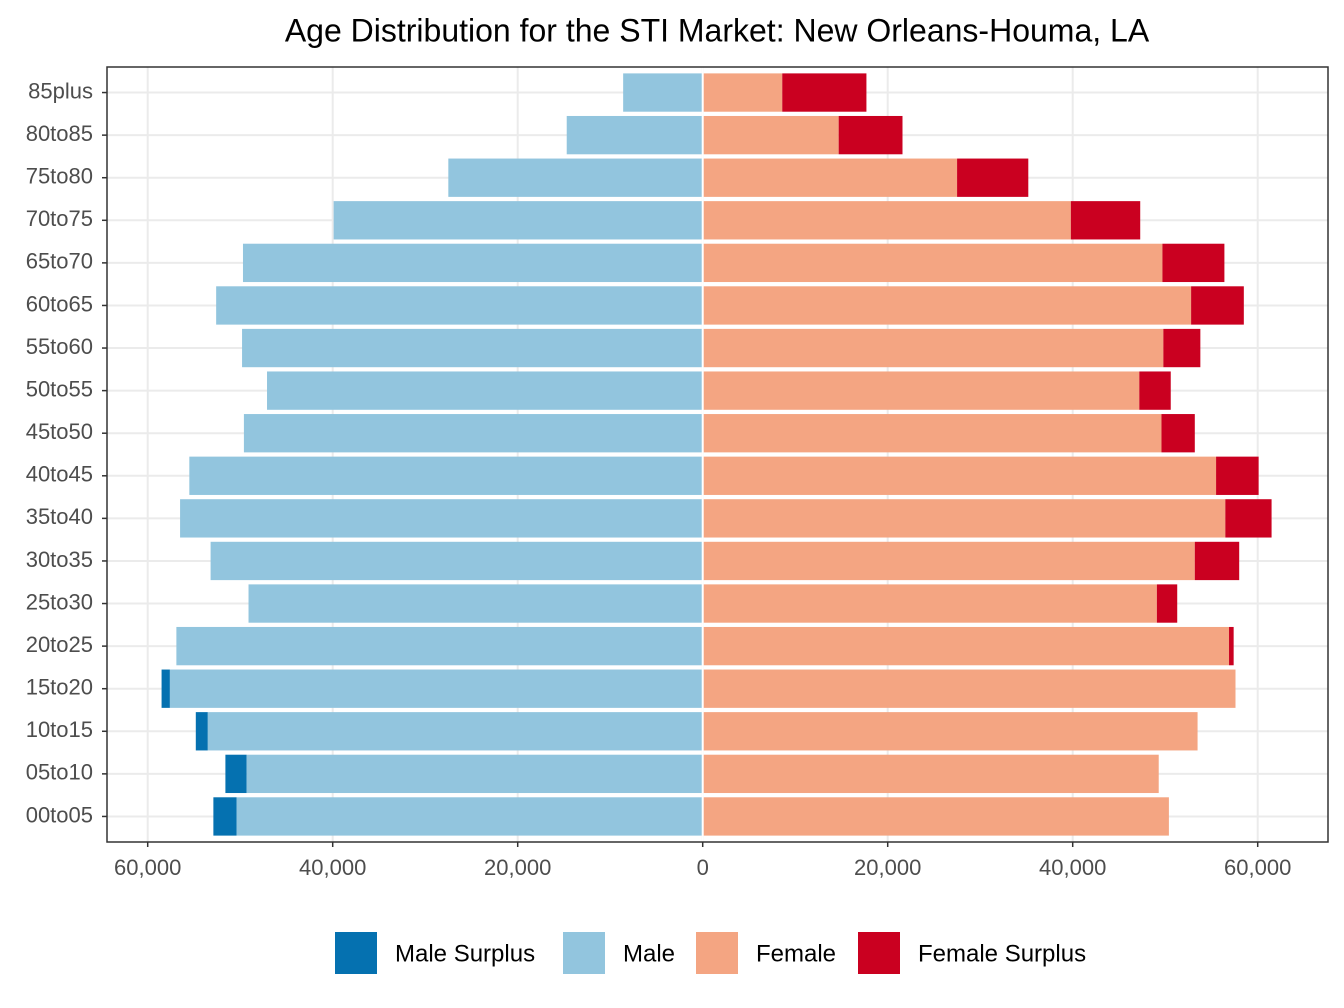 This screenshot has height=1008, width=1344. I want to click on legend: Male Surplus Male Female Female Surplus, so click(710, 953).